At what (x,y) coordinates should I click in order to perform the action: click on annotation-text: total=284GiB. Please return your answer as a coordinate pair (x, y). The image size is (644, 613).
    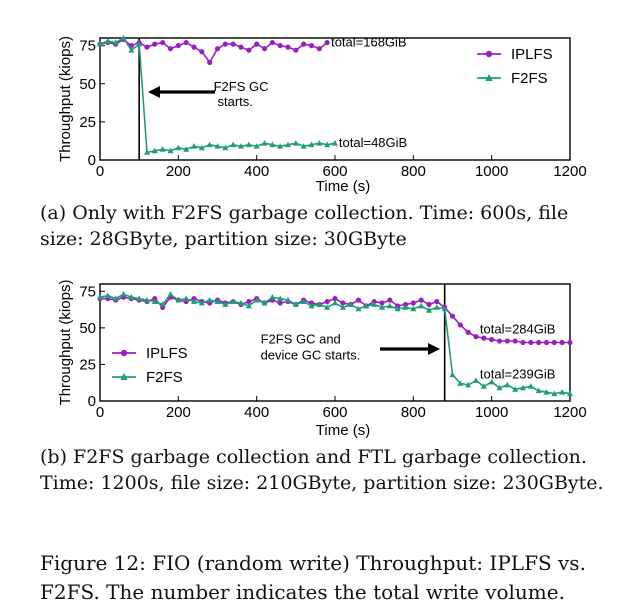
    Looking at the image, I should click on (518, 328).